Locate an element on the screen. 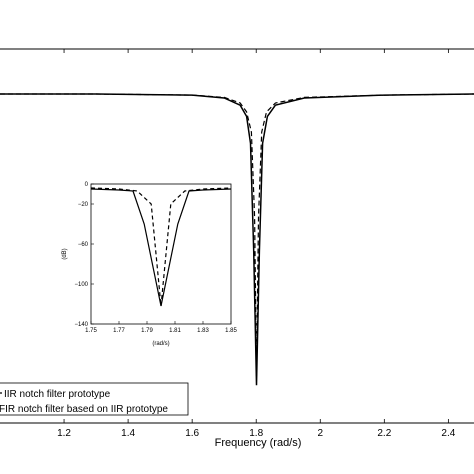 The image size is (474, 474). inset-series-iir-line is located at coordinates (161, 247).